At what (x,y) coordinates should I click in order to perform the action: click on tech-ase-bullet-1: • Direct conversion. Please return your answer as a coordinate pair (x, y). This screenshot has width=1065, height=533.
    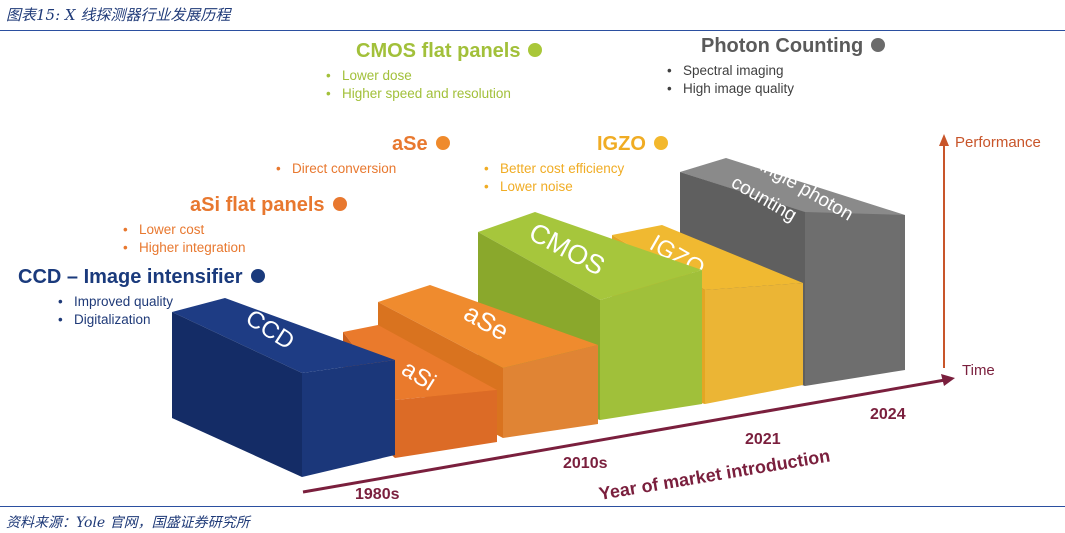
    Looking at the image, I should click on (336, 168).